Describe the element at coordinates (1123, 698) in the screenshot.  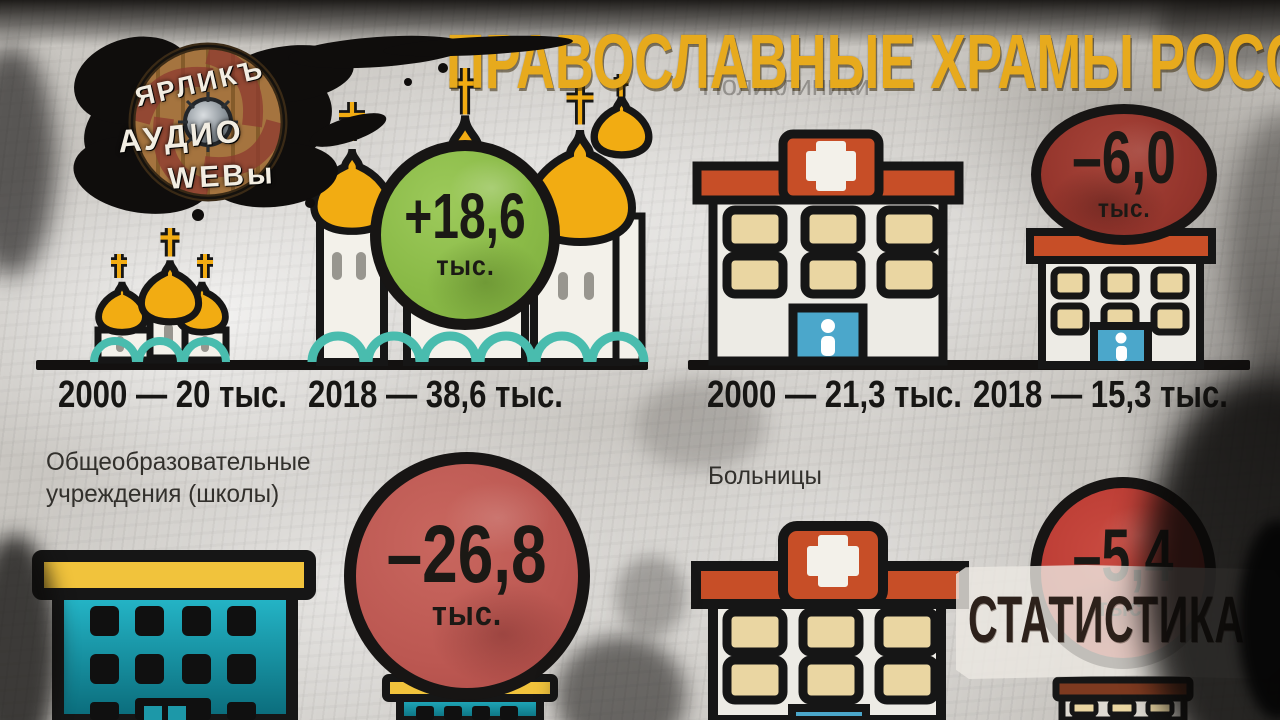
I see `hospital-icon-small` at that location.